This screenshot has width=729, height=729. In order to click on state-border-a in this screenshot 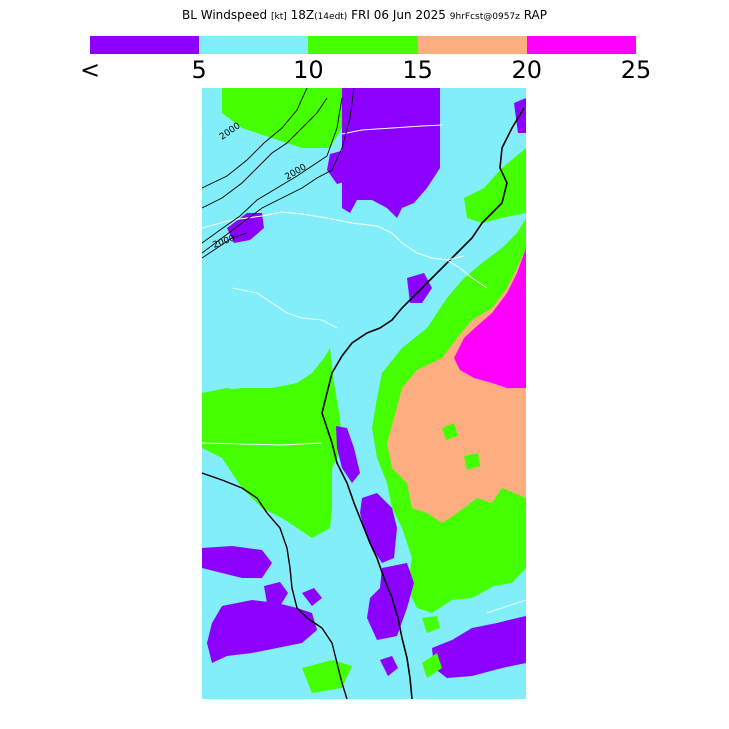, I will do `click(333, 236)`.